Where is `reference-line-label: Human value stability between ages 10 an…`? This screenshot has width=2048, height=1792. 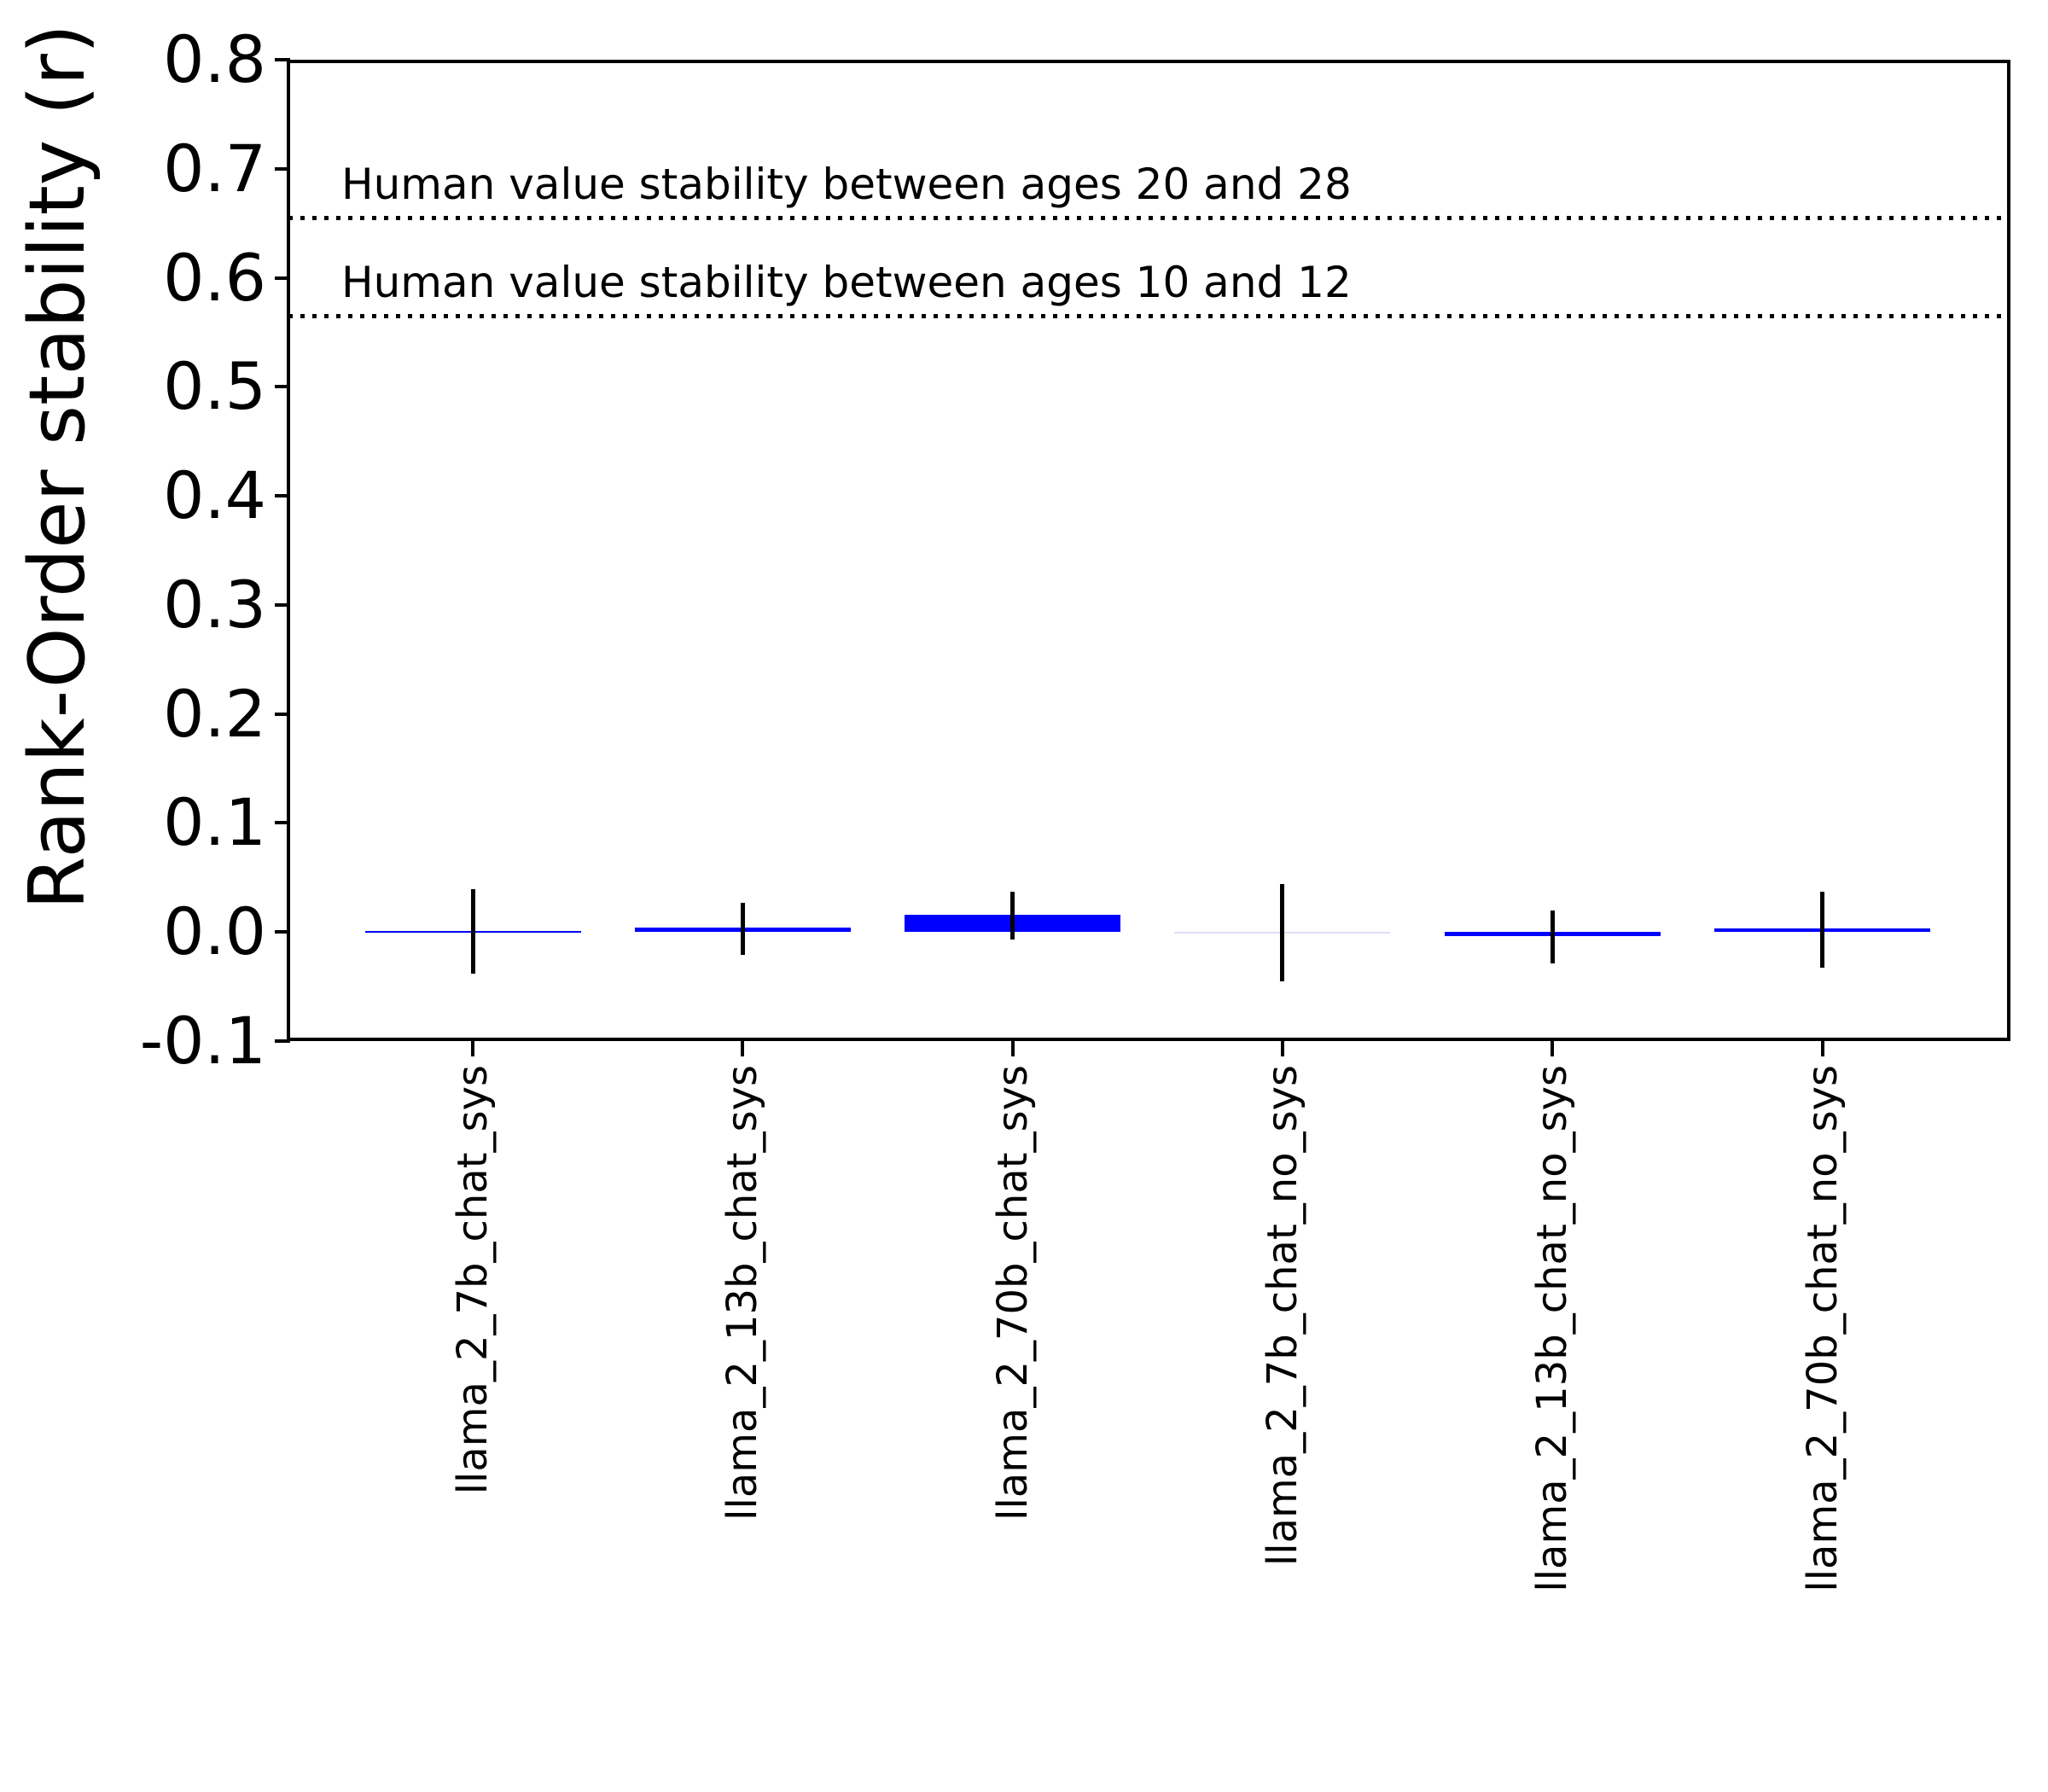 reference-line-label: Human value stability between ages 10 an… is located at coordinates (846, 283).